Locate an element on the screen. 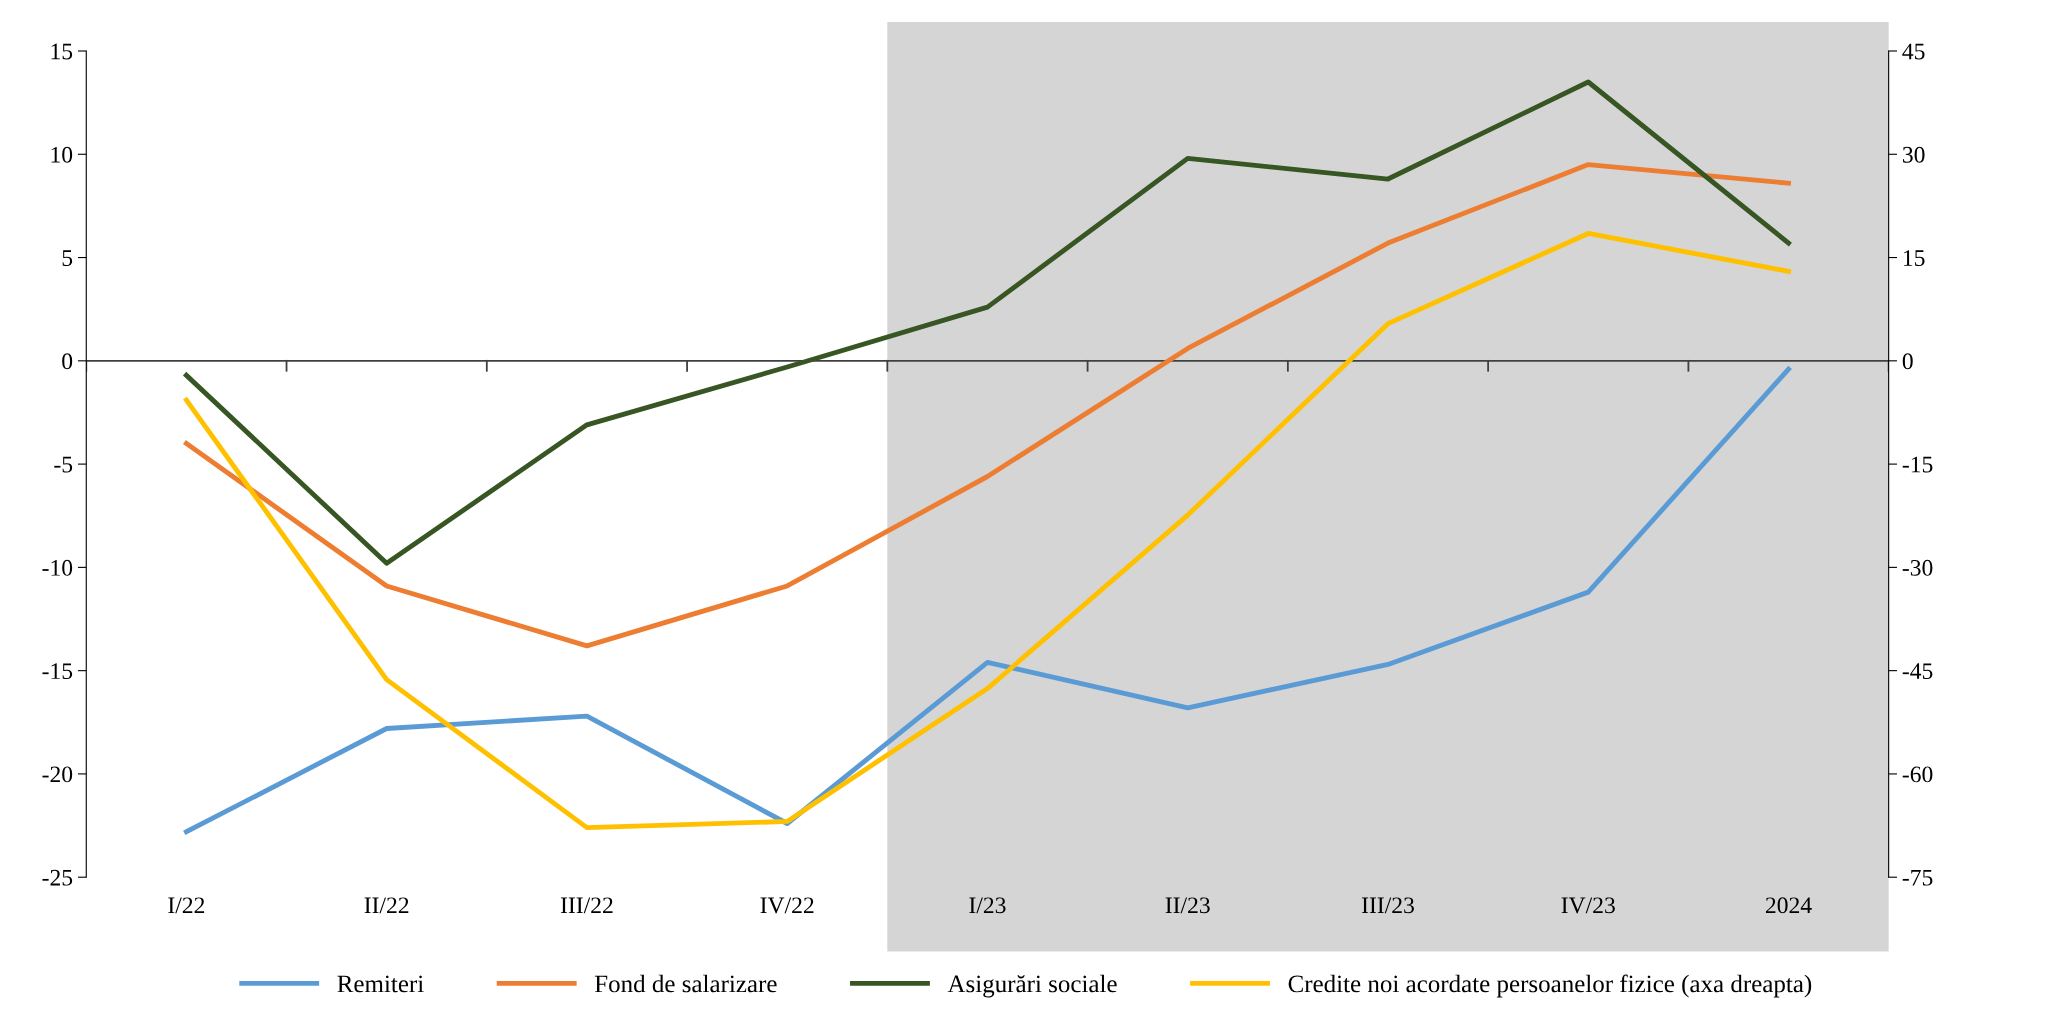  x-tick-label: IV/23 is located at coordinates (1588, 905).